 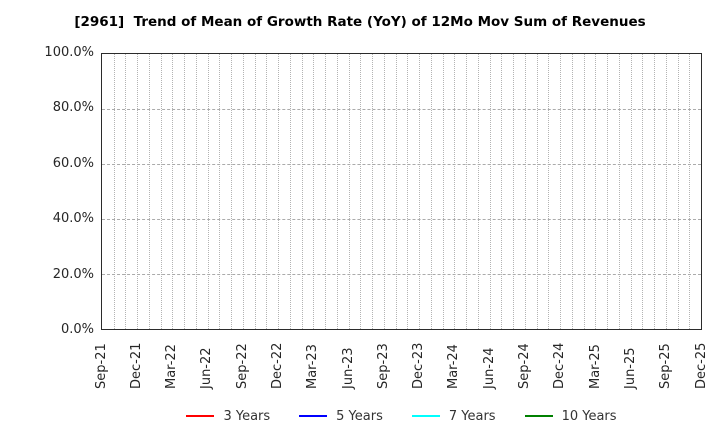 What do you see at coordinates (172, 366) in the screenshot?
I see `x-tick-label: Mar-22` at bounding box center [172, 366].